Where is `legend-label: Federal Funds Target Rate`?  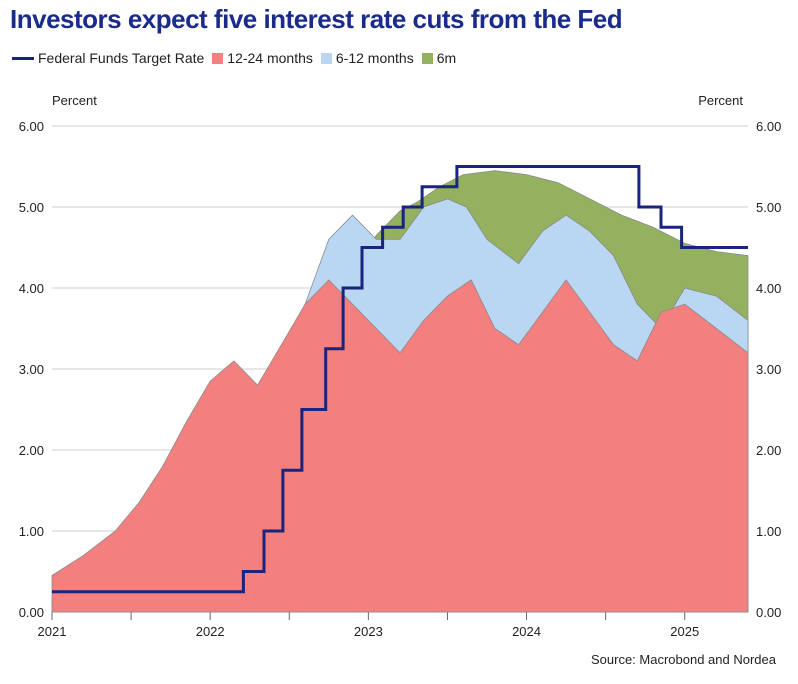 legend-label: Federal Funds Target Rate is located at coordinates (121, 58).